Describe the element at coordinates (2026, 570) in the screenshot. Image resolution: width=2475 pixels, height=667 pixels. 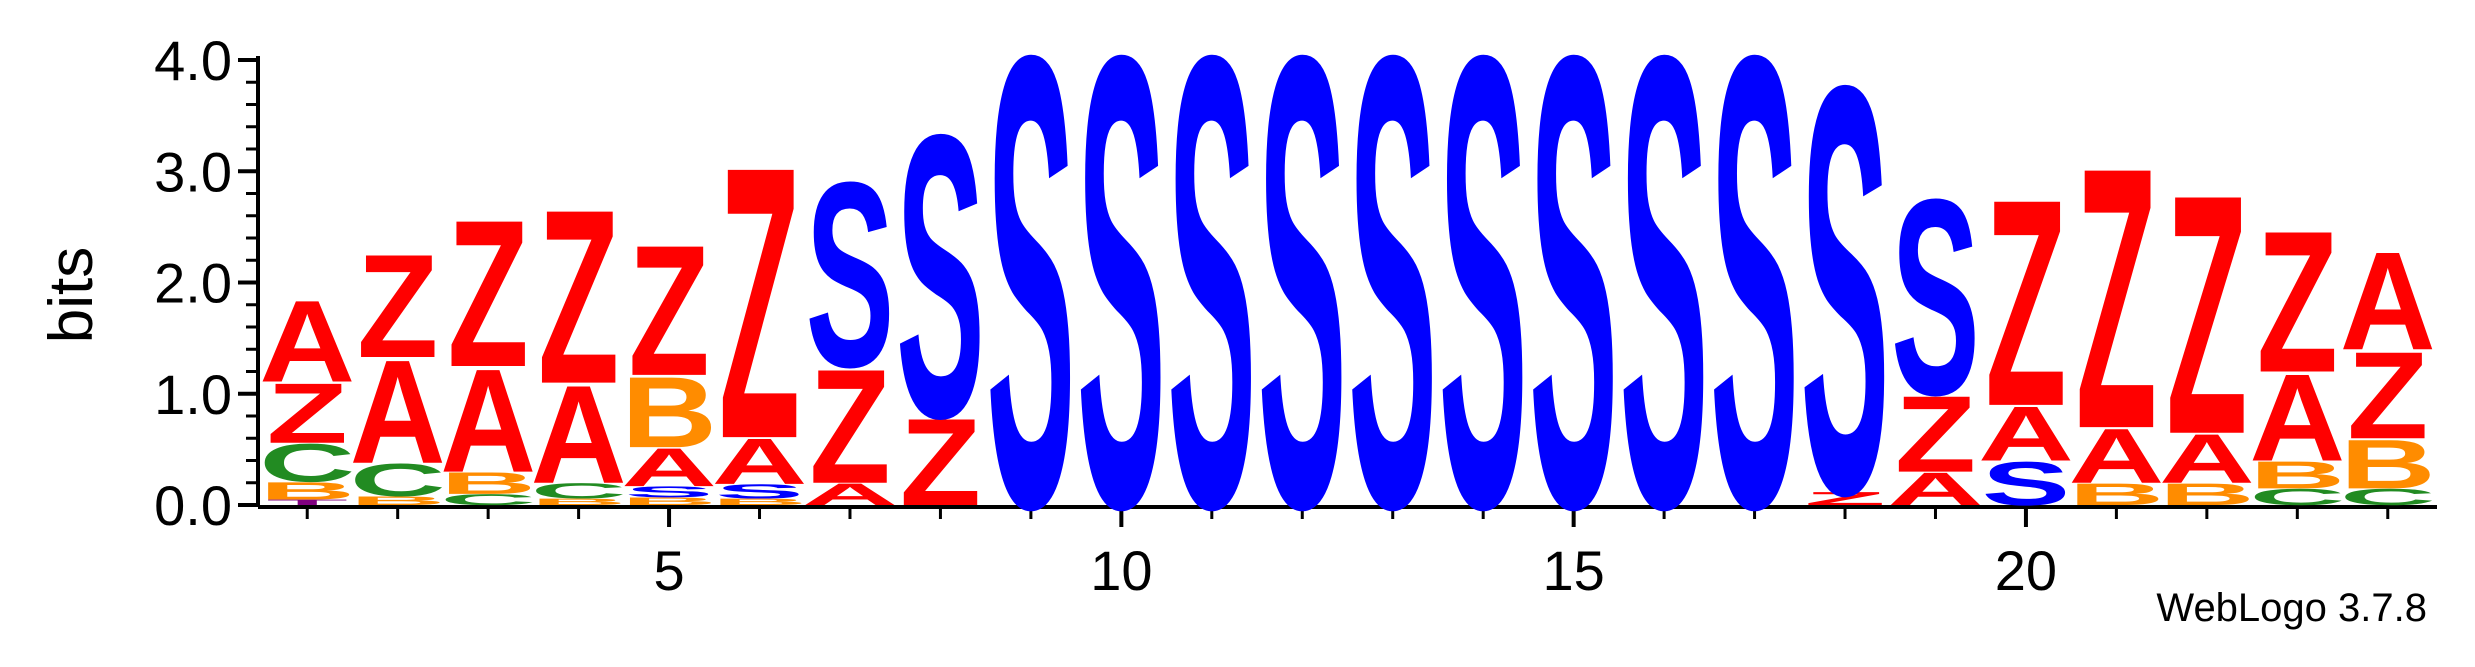
I see `x-tick-label: 20` at that location.